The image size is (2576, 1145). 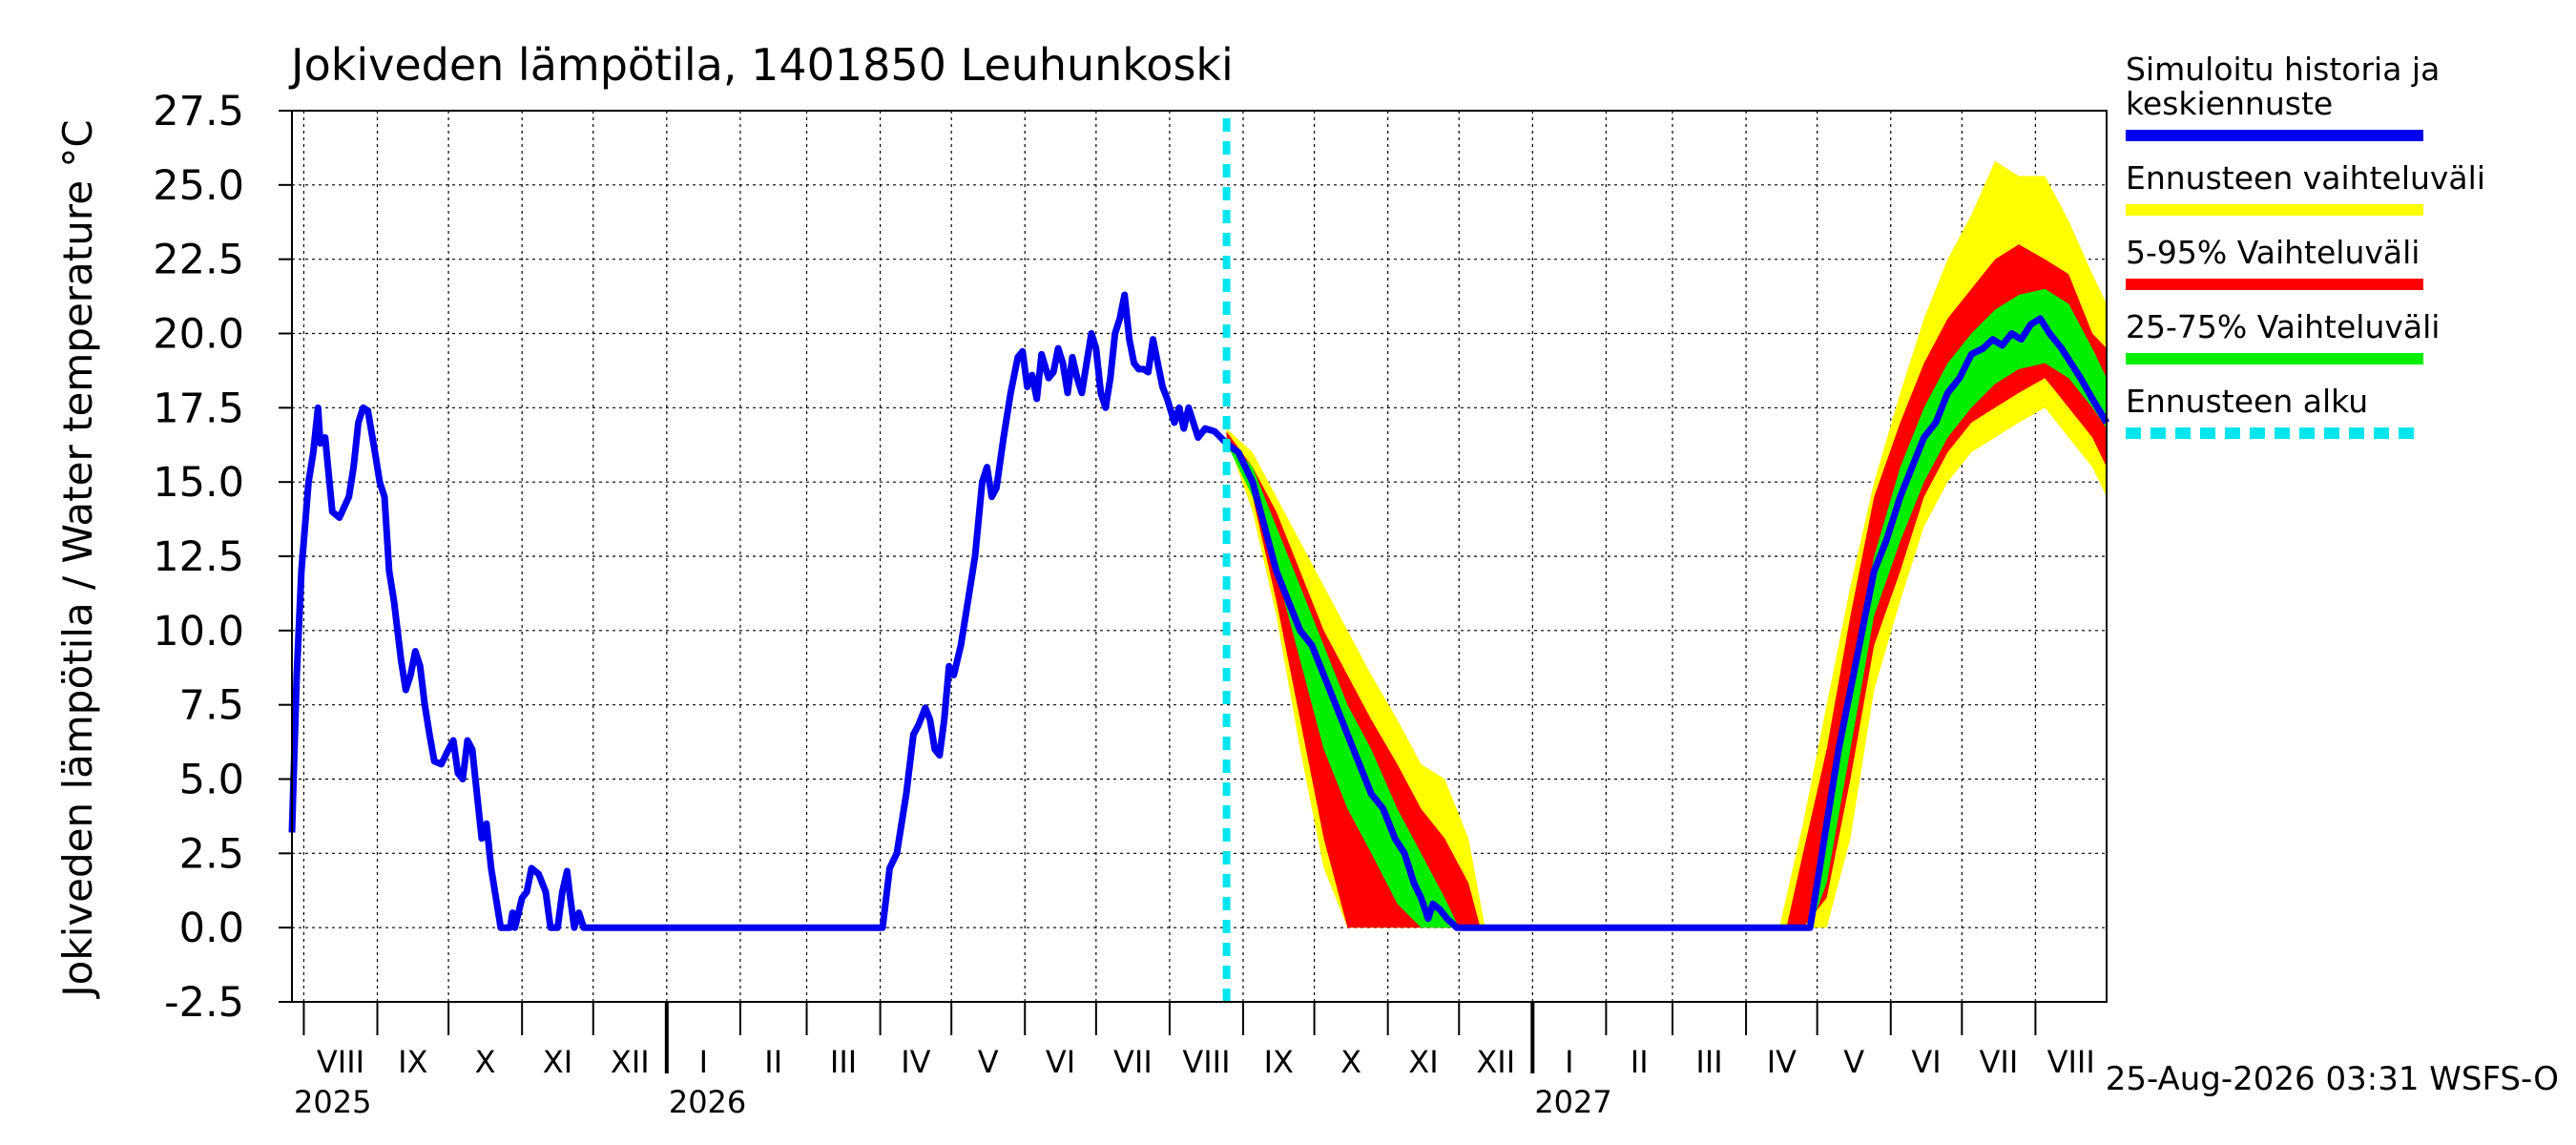 What do you see at coordinates (2247, 402) in the screenshot?
I see `legend-label: Ennusteen alku` at bounding box center [2247, 402].